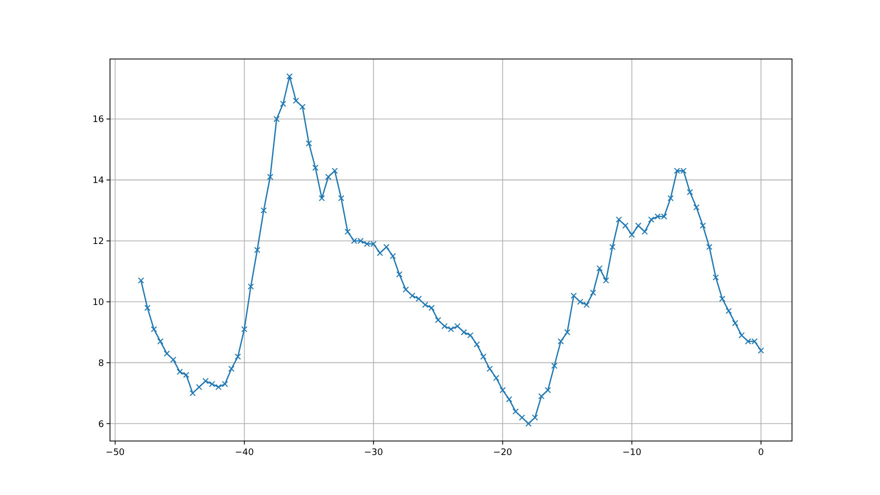 The height and width of the screenshot is (495, 880). I want to click on y-tick-label: 12, so click(98, 242).